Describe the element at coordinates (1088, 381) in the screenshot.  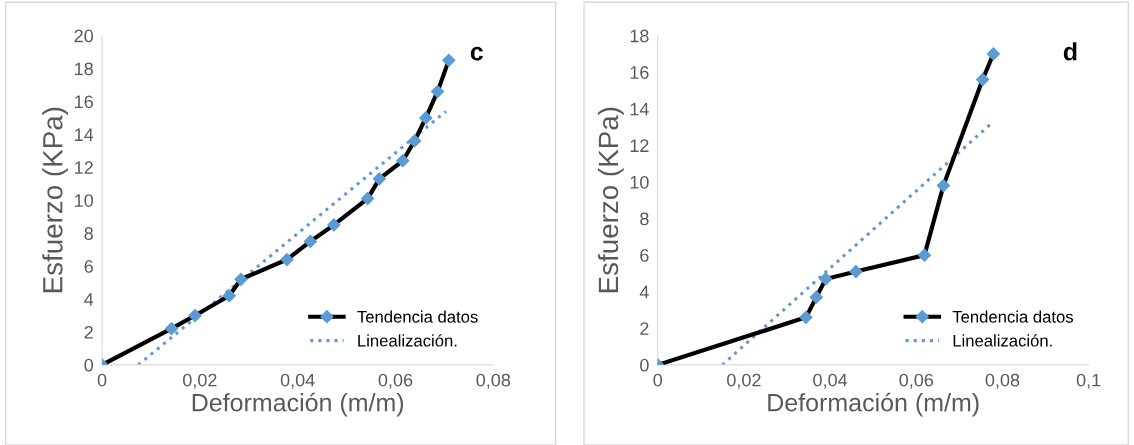
I see `x-tick-label: 0,1` at that location.